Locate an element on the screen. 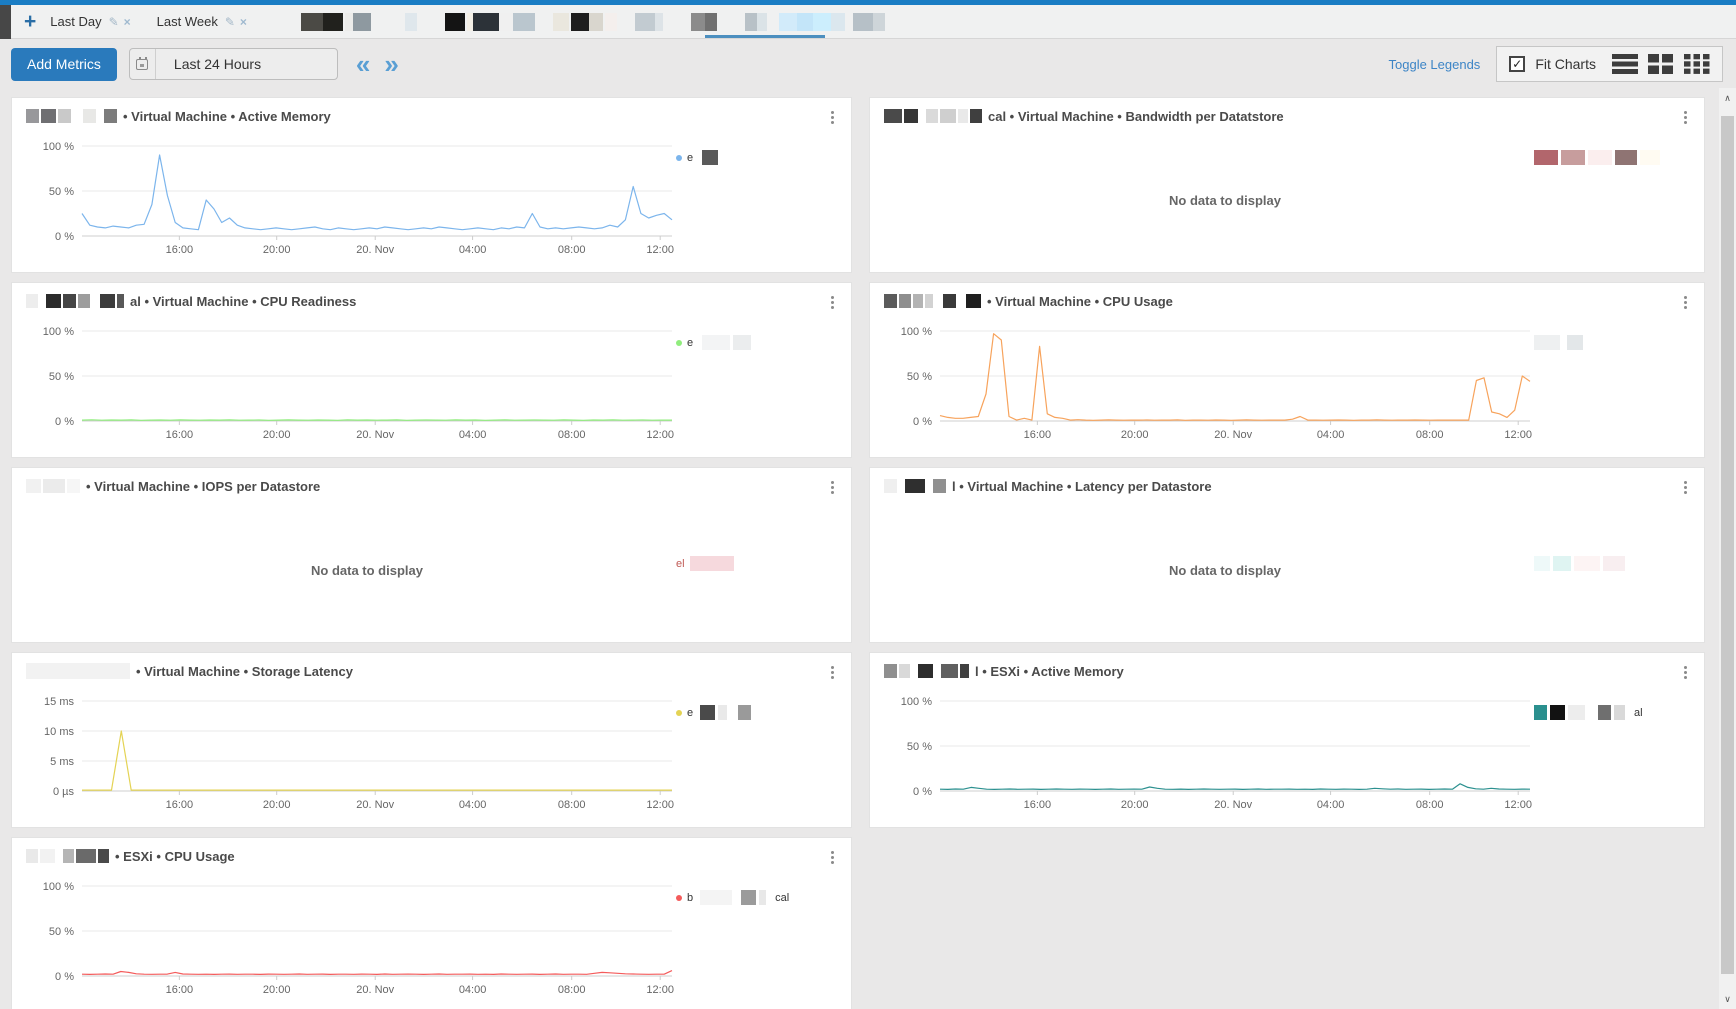 The width and height of the screenshot is (1736, 1009). chart-header: • Virtual Machine • CPU Usage is located at coordinates (1276, 301).